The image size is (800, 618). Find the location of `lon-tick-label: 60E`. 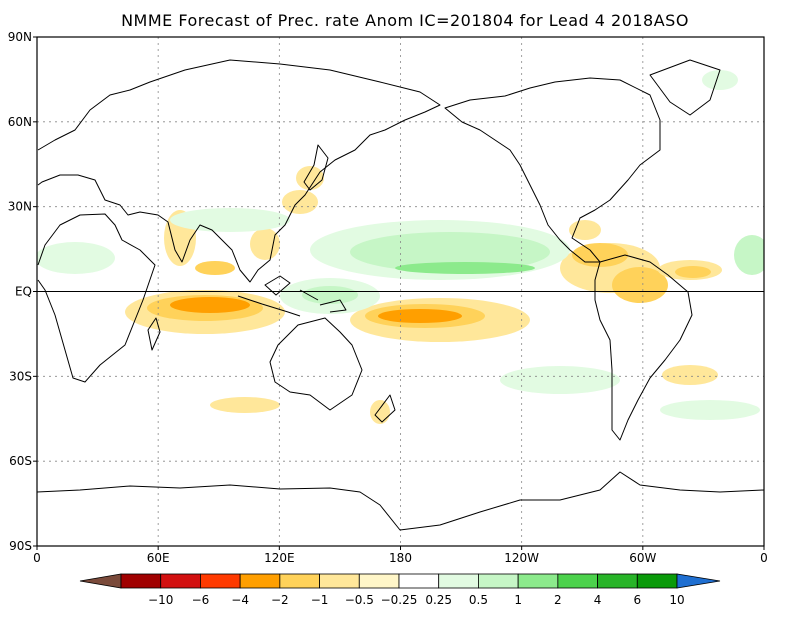

lon-tick-label: 60E is located at coordinates (158, 558).